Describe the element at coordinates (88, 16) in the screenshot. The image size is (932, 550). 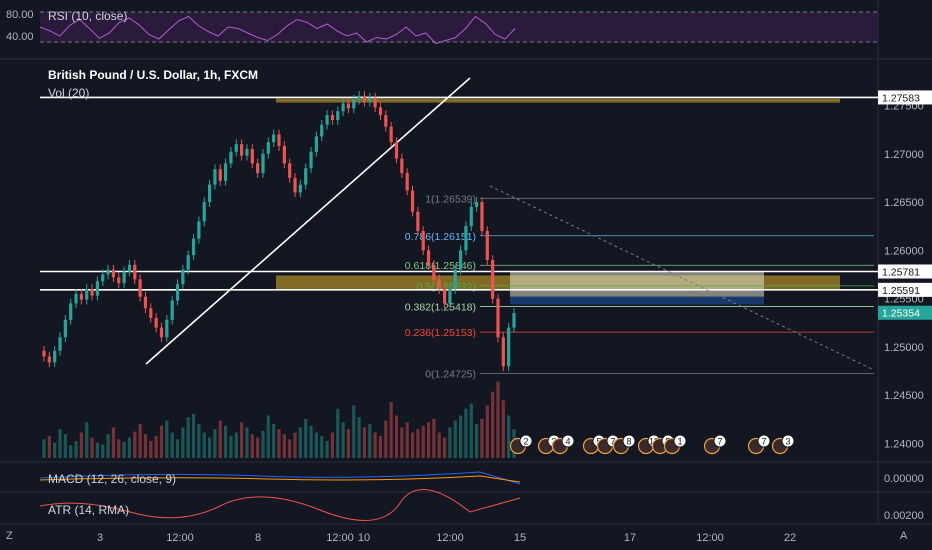
I see `rsi-label: RSI (10, close)` at that location.